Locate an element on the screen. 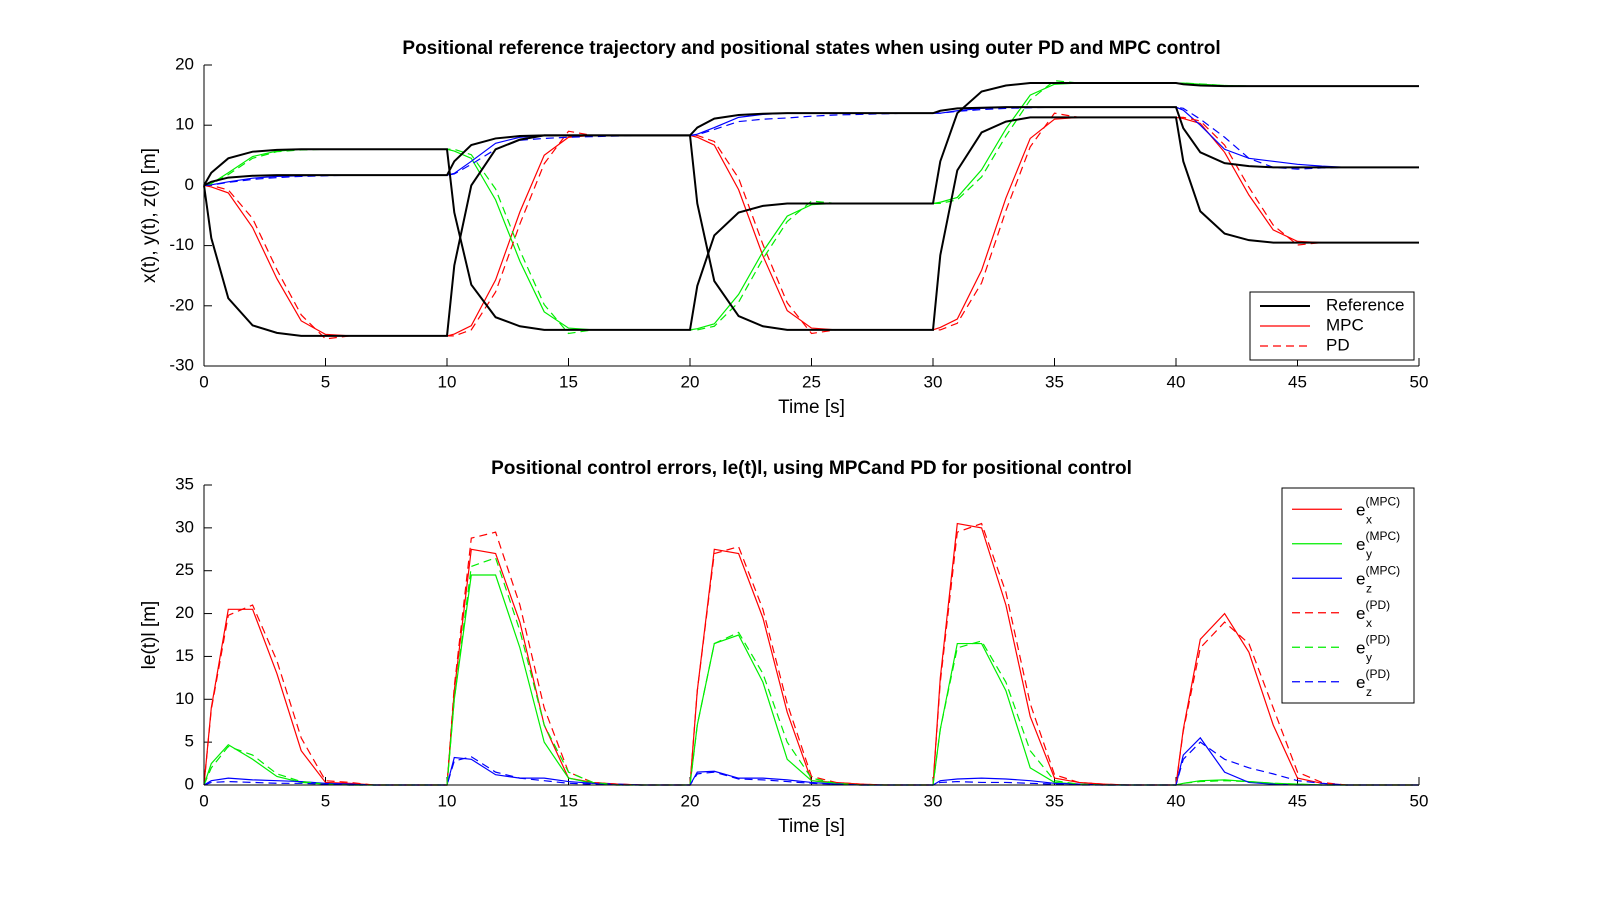 The image size is (1598, 905). y-axis-label: le(t)l [m] is located at coordinates (149, 635).